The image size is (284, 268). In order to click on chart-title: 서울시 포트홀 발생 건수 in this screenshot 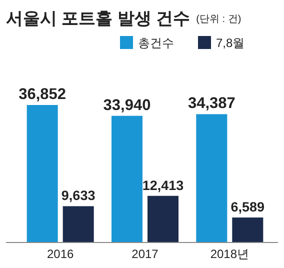, I will do `click(98, 18)`.